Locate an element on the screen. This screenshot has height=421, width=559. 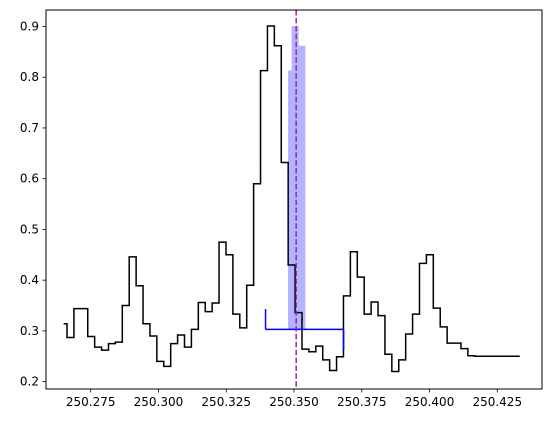
x-tick-label: 250.300 is located at coordinates (159, 402).